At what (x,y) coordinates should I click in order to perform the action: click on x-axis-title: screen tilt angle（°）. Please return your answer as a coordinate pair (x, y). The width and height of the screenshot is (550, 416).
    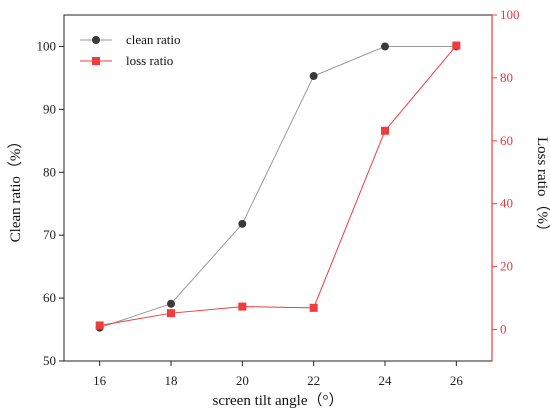
    Looking at the image, I should click on (278, 400).